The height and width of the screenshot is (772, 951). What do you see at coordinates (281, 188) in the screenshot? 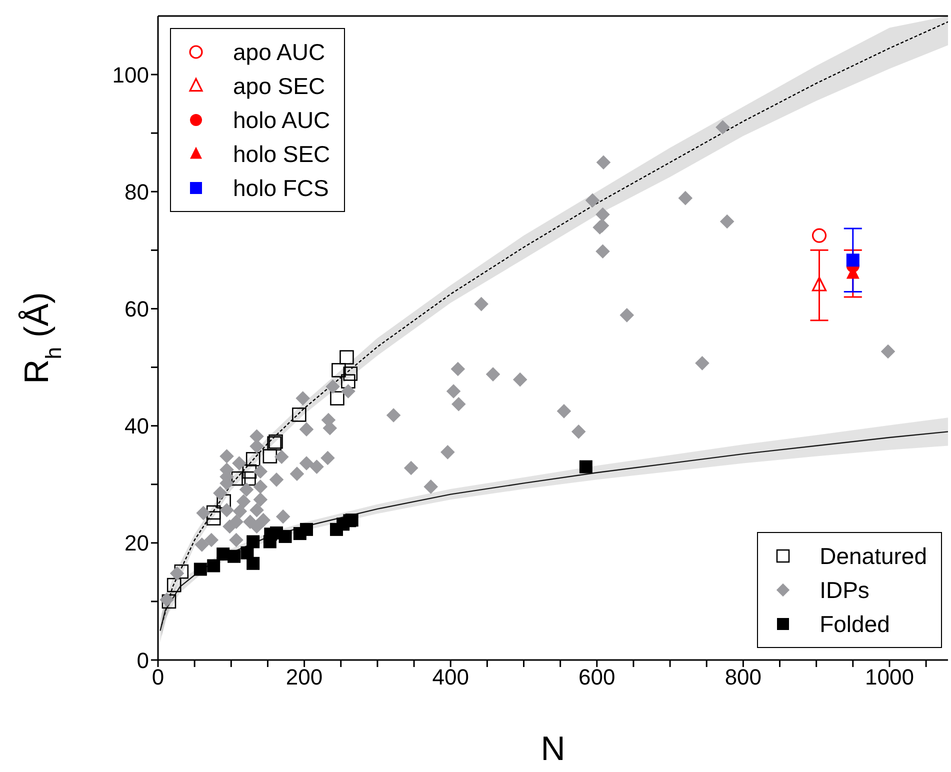
I see `legend-label: holo FCS` at bounding box center [281, 188].